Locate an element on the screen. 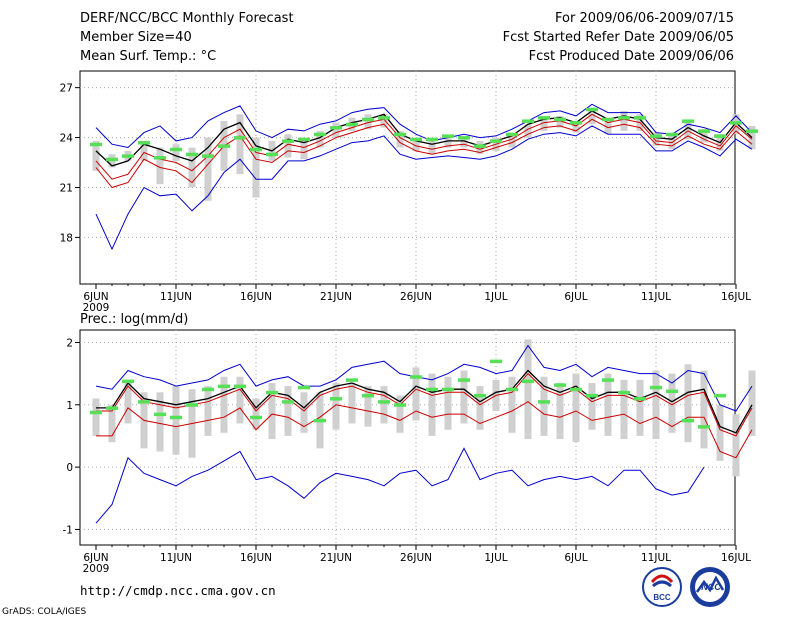  temp-year-label: 2009 is located at coordinates (96, 308).